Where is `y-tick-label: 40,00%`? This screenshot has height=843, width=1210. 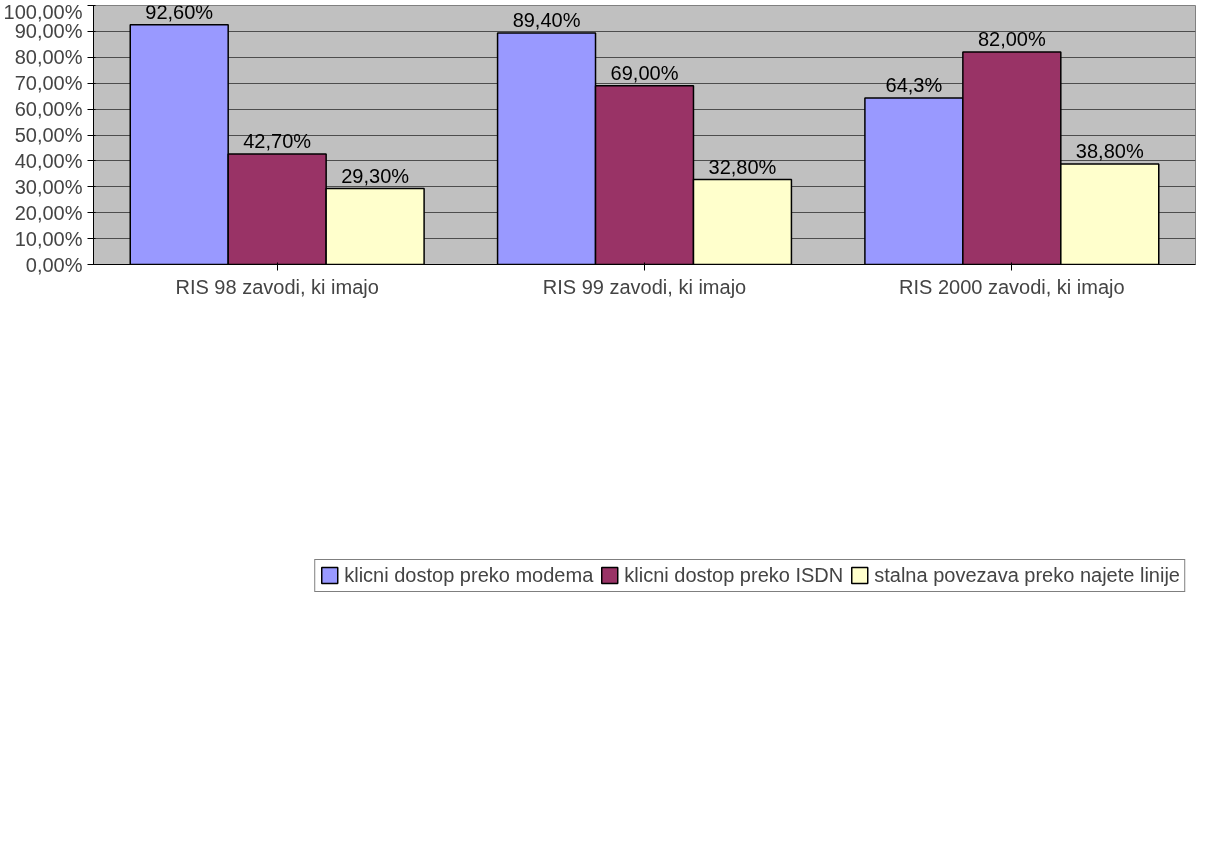 y-tick-label: 40,00% is located at coordinates (48, 160).